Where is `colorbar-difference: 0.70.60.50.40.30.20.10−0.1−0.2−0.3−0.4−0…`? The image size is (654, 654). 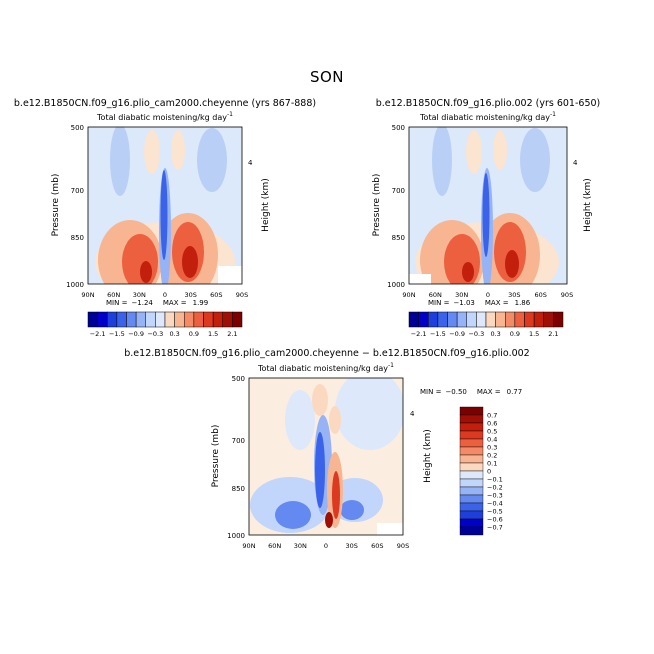 colorbar-difference: 0.70.60.50.40.30.20.10−0.1−0.2−0.3−0.4−0… is located at coordinates (481, 471).